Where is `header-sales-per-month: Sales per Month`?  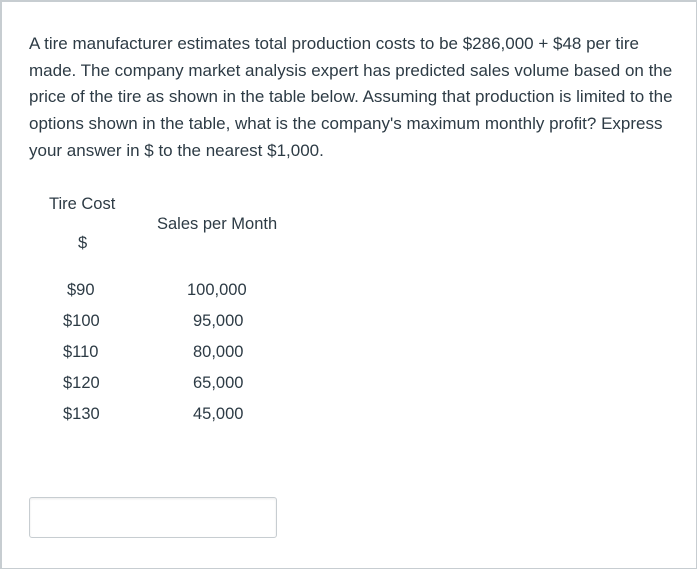 header-sales-per-month: Sales per Month is located at coordinates (217, 224).